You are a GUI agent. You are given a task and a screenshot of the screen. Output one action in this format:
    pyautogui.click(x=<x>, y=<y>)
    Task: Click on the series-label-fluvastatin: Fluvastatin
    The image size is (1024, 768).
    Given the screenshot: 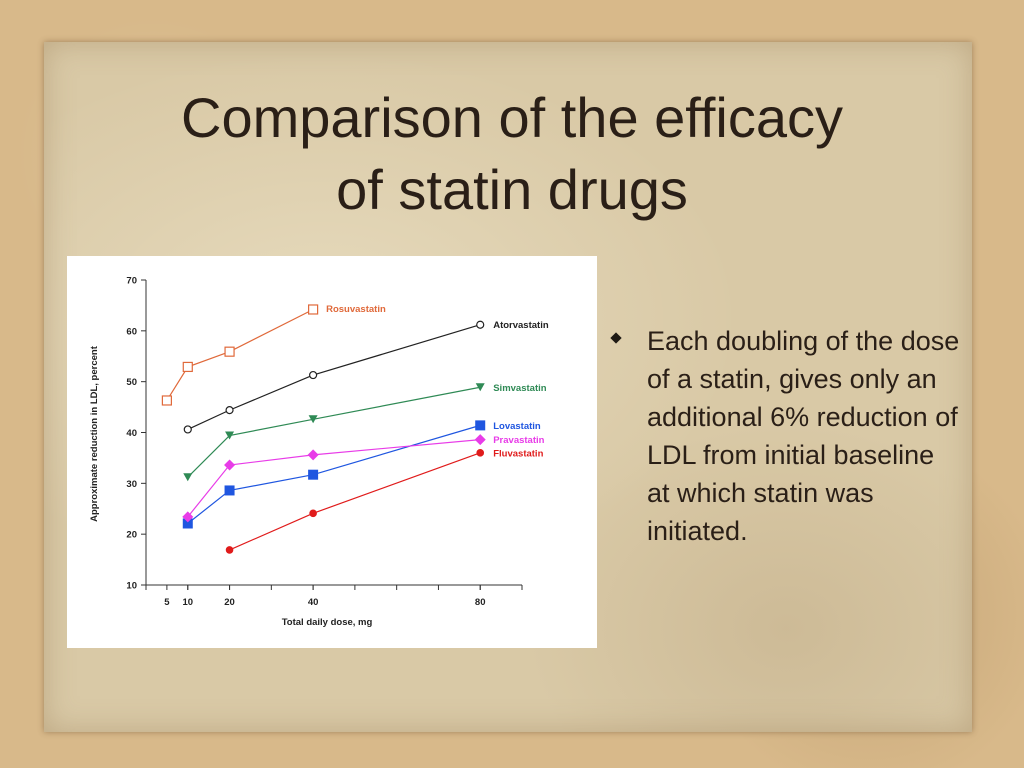 What is the action you would take?
    pyautogui.click(x=518, y=453)
    